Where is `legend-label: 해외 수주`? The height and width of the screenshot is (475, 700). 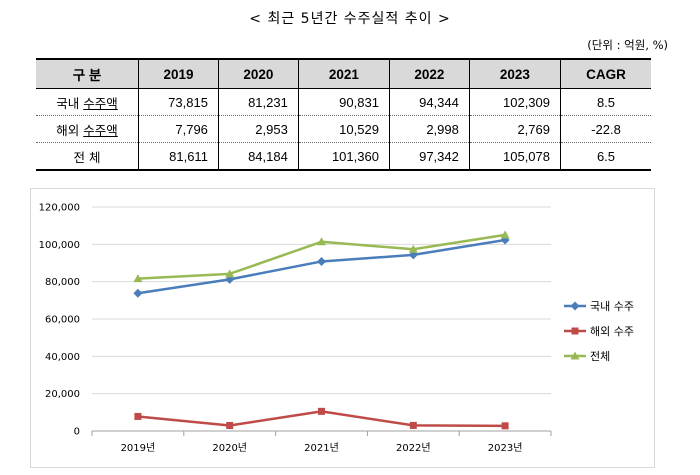 legend-label: 해외 수주 is located at coordinates (612, 331).